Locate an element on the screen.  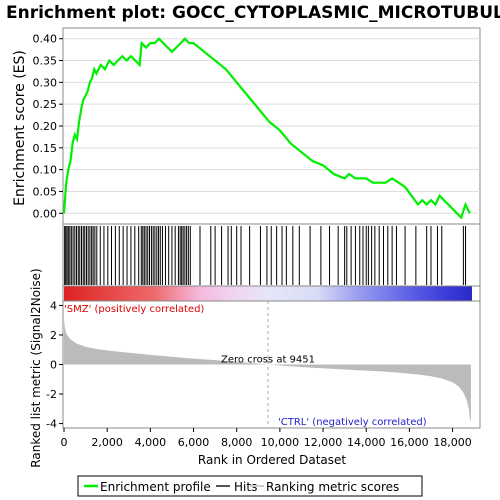
es-ytick-label: 0.40 is located at coordinates (45, 39).